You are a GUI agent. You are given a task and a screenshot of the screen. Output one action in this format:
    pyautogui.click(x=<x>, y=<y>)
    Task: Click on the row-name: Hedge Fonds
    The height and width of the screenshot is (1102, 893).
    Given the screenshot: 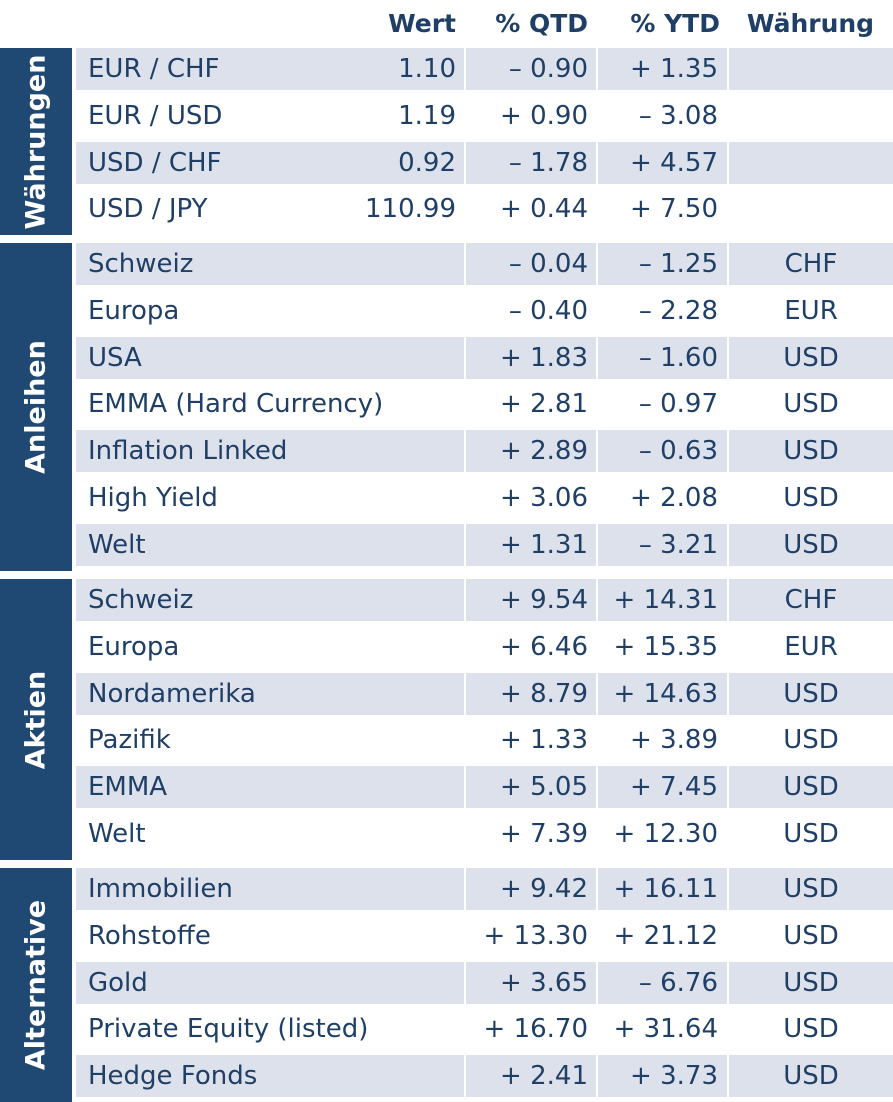 What is the action you would take?
    pyautogui.click(x=173, y=1076)
    